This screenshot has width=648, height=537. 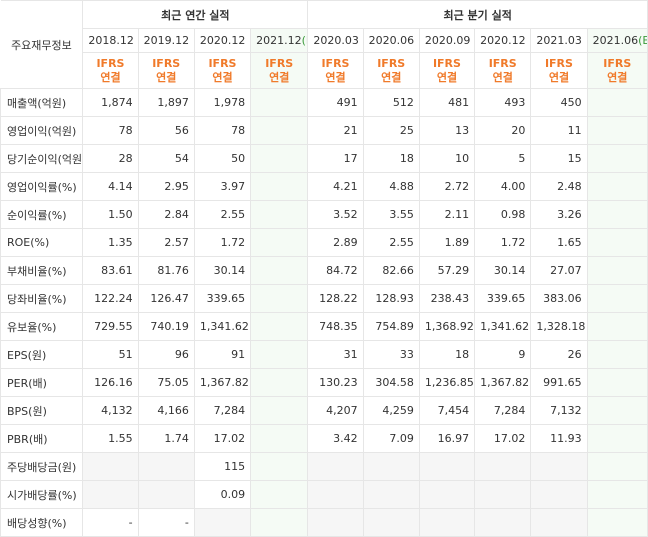 I want to click on row-label: PER(배), so click(x=42, y=382).